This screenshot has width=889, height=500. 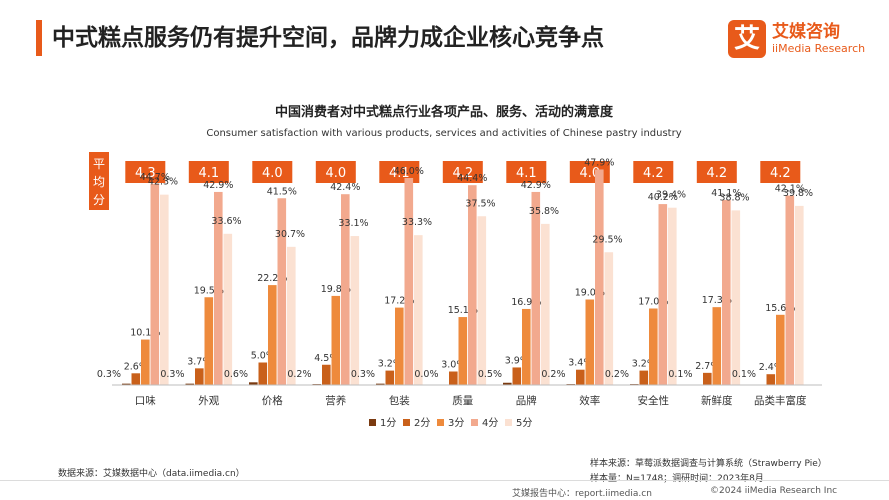 What do you see at coordinates (263, 356) in the screenshot?
I see `data-label: 5.0%` at bounding box center [263, 356].